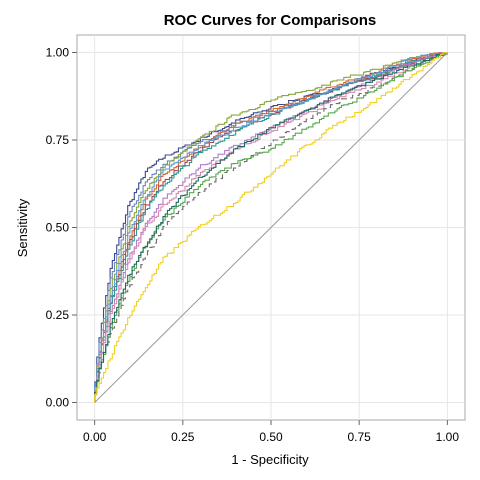 Image resolution: width=480 pixels, height=480 pixels. Describe the element at coordinates (22, 227) in the screenshot. I see `y-axis-label: Sensitivity` at that location.